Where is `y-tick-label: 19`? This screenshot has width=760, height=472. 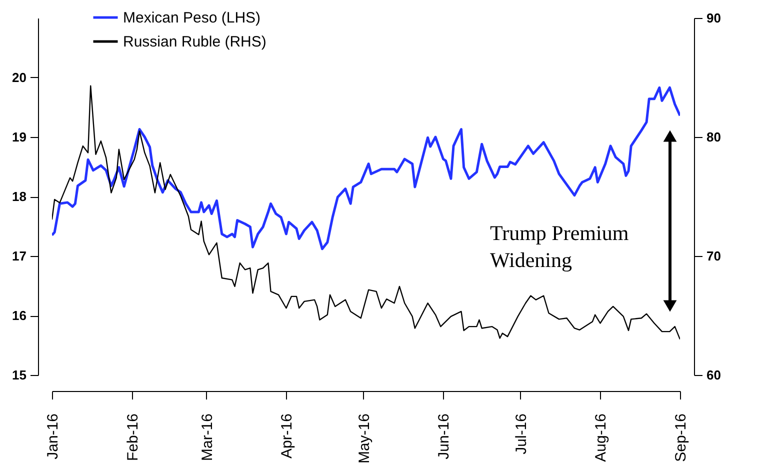 y-tick-label: 19 is located at coordinates (19, 137).